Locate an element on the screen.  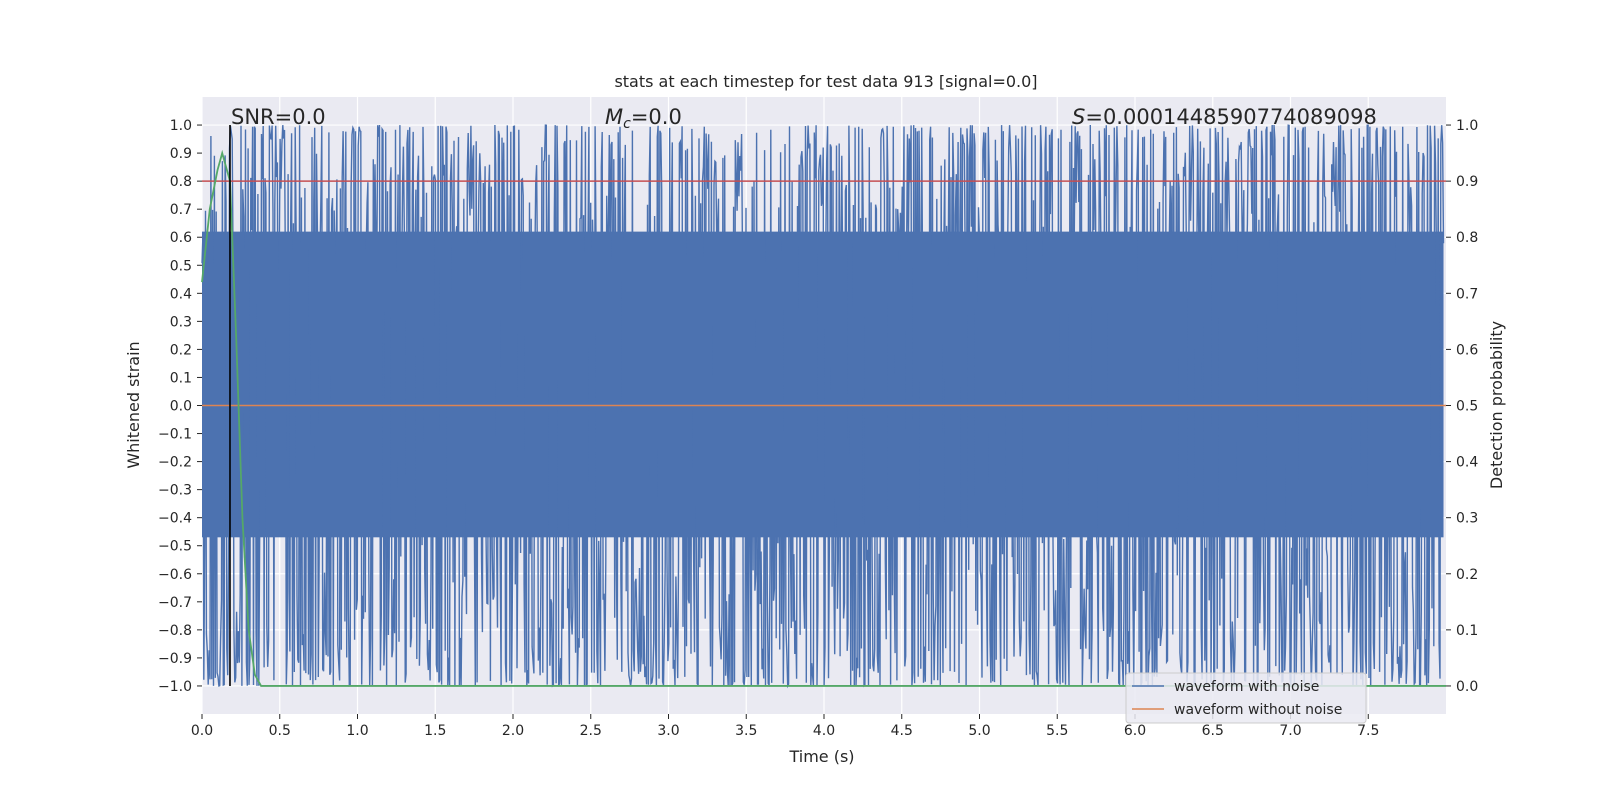
x-axis-label: Time (s) is located at coordinates (821, 756).